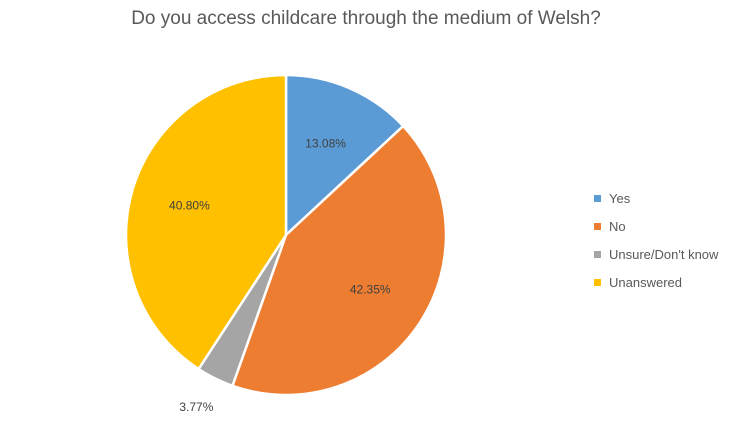 This screenshot has width=732, height=439. Describe the element at coordinates (620, 198) in the screenshot. I see `legend-label: Yes` at that location.